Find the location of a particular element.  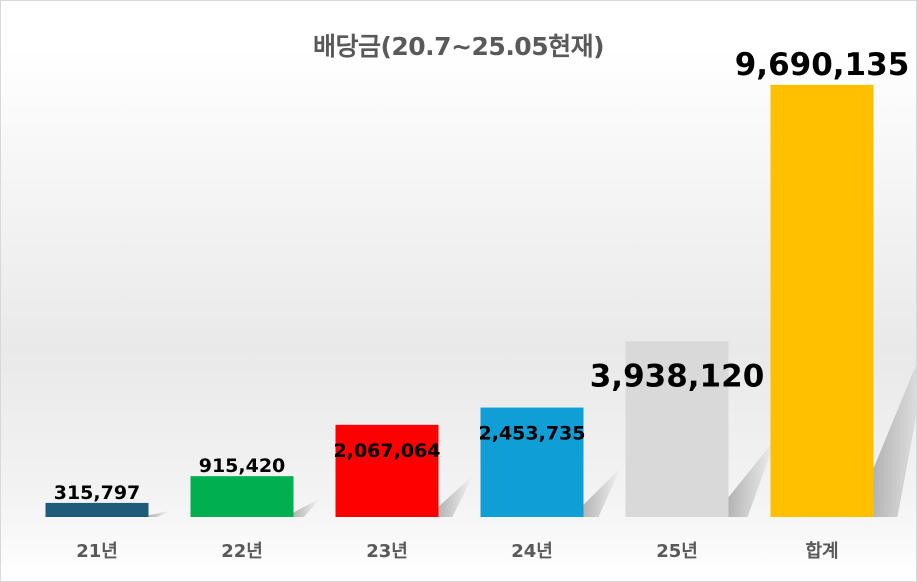

value-label-5: 3,938,120 is located at coordinates (677, 376).